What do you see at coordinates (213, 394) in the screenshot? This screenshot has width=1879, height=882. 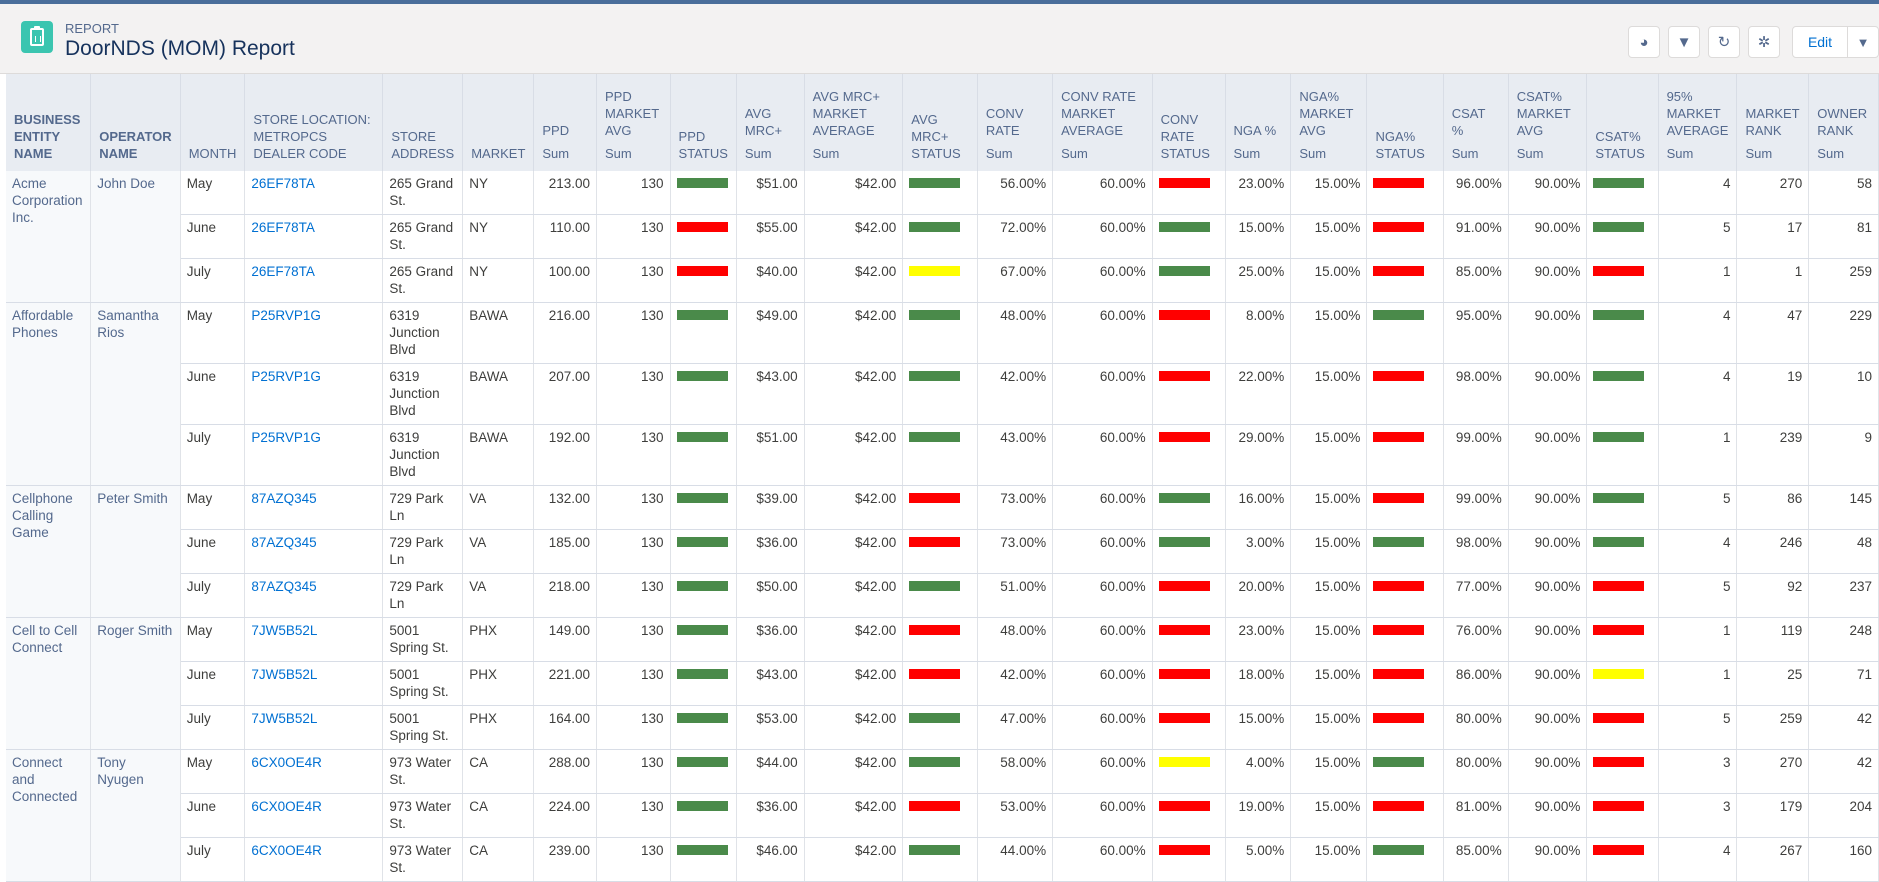 I see `month-cell: June` at bounding box center [213, 394].